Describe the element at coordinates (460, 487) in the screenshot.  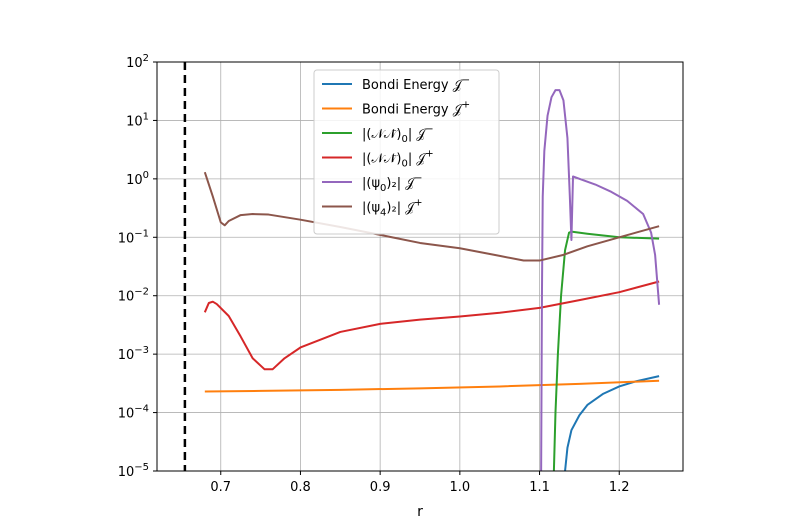
I see `x-tick-label: 1.0` at that location.